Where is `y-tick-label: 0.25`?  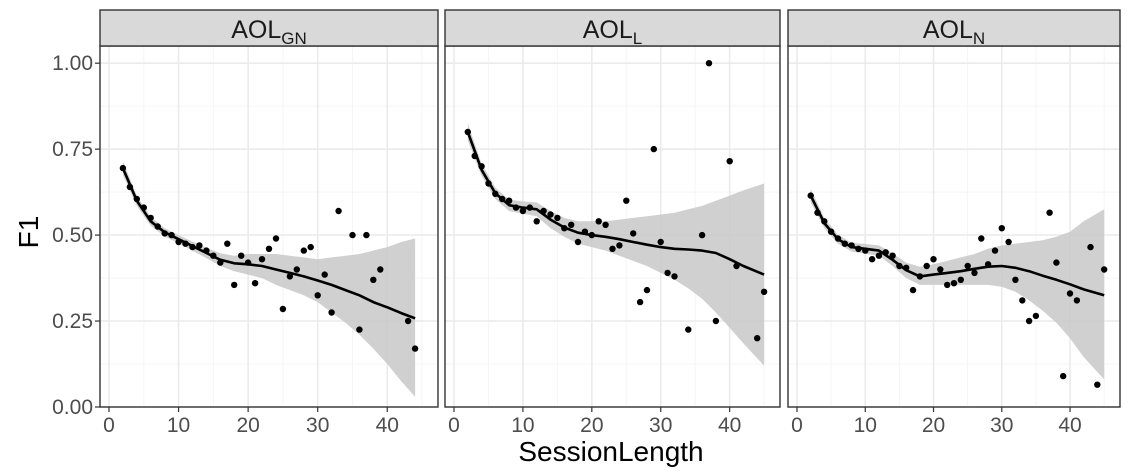
y-tick-label: 0.25 is located at coordinates (72, 321).